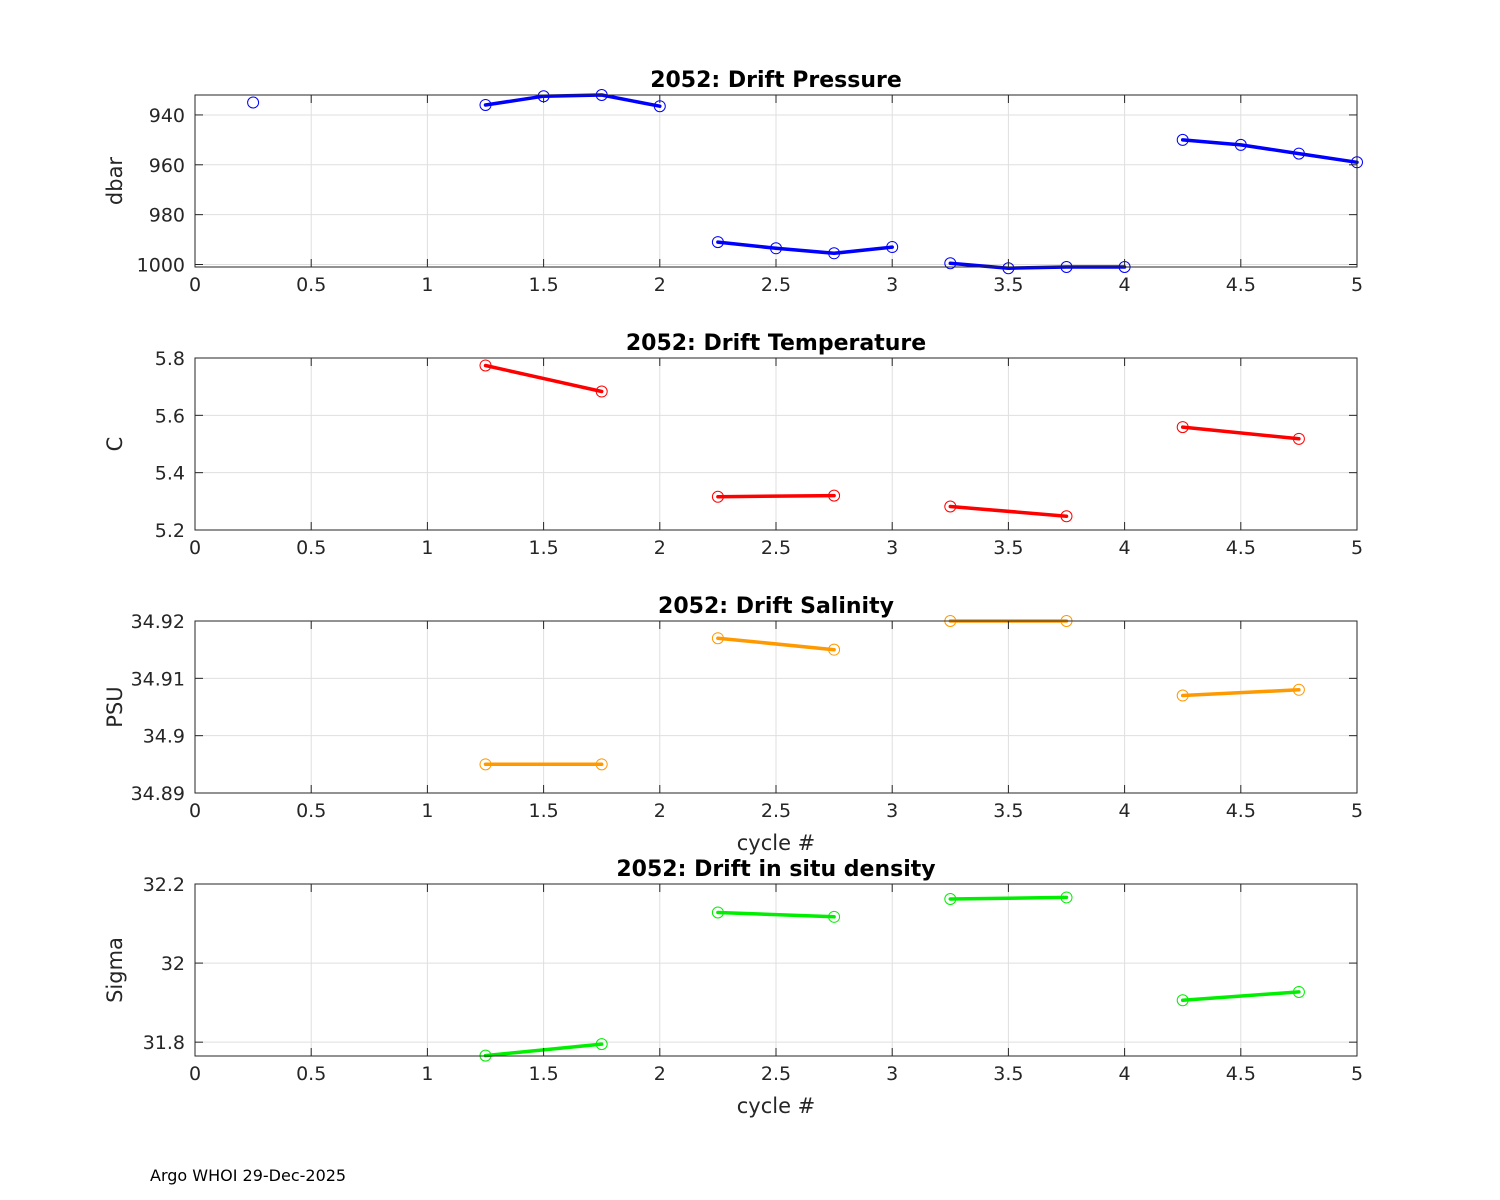 Image resolution: width=1500 pixels, height=1200 pixels. What do you see at coordinates (170, 416) in the screenshot?
I see `y-tick-label: 5.6` at bounding box center [170, 416].